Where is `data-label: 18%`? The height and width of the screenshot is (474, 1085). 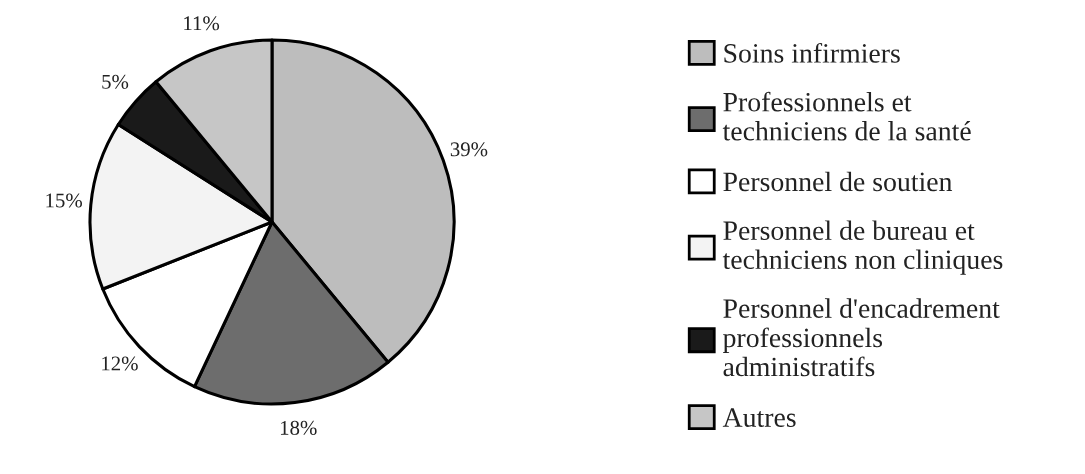
data-label: 18% is located at coordinates (298, 427).